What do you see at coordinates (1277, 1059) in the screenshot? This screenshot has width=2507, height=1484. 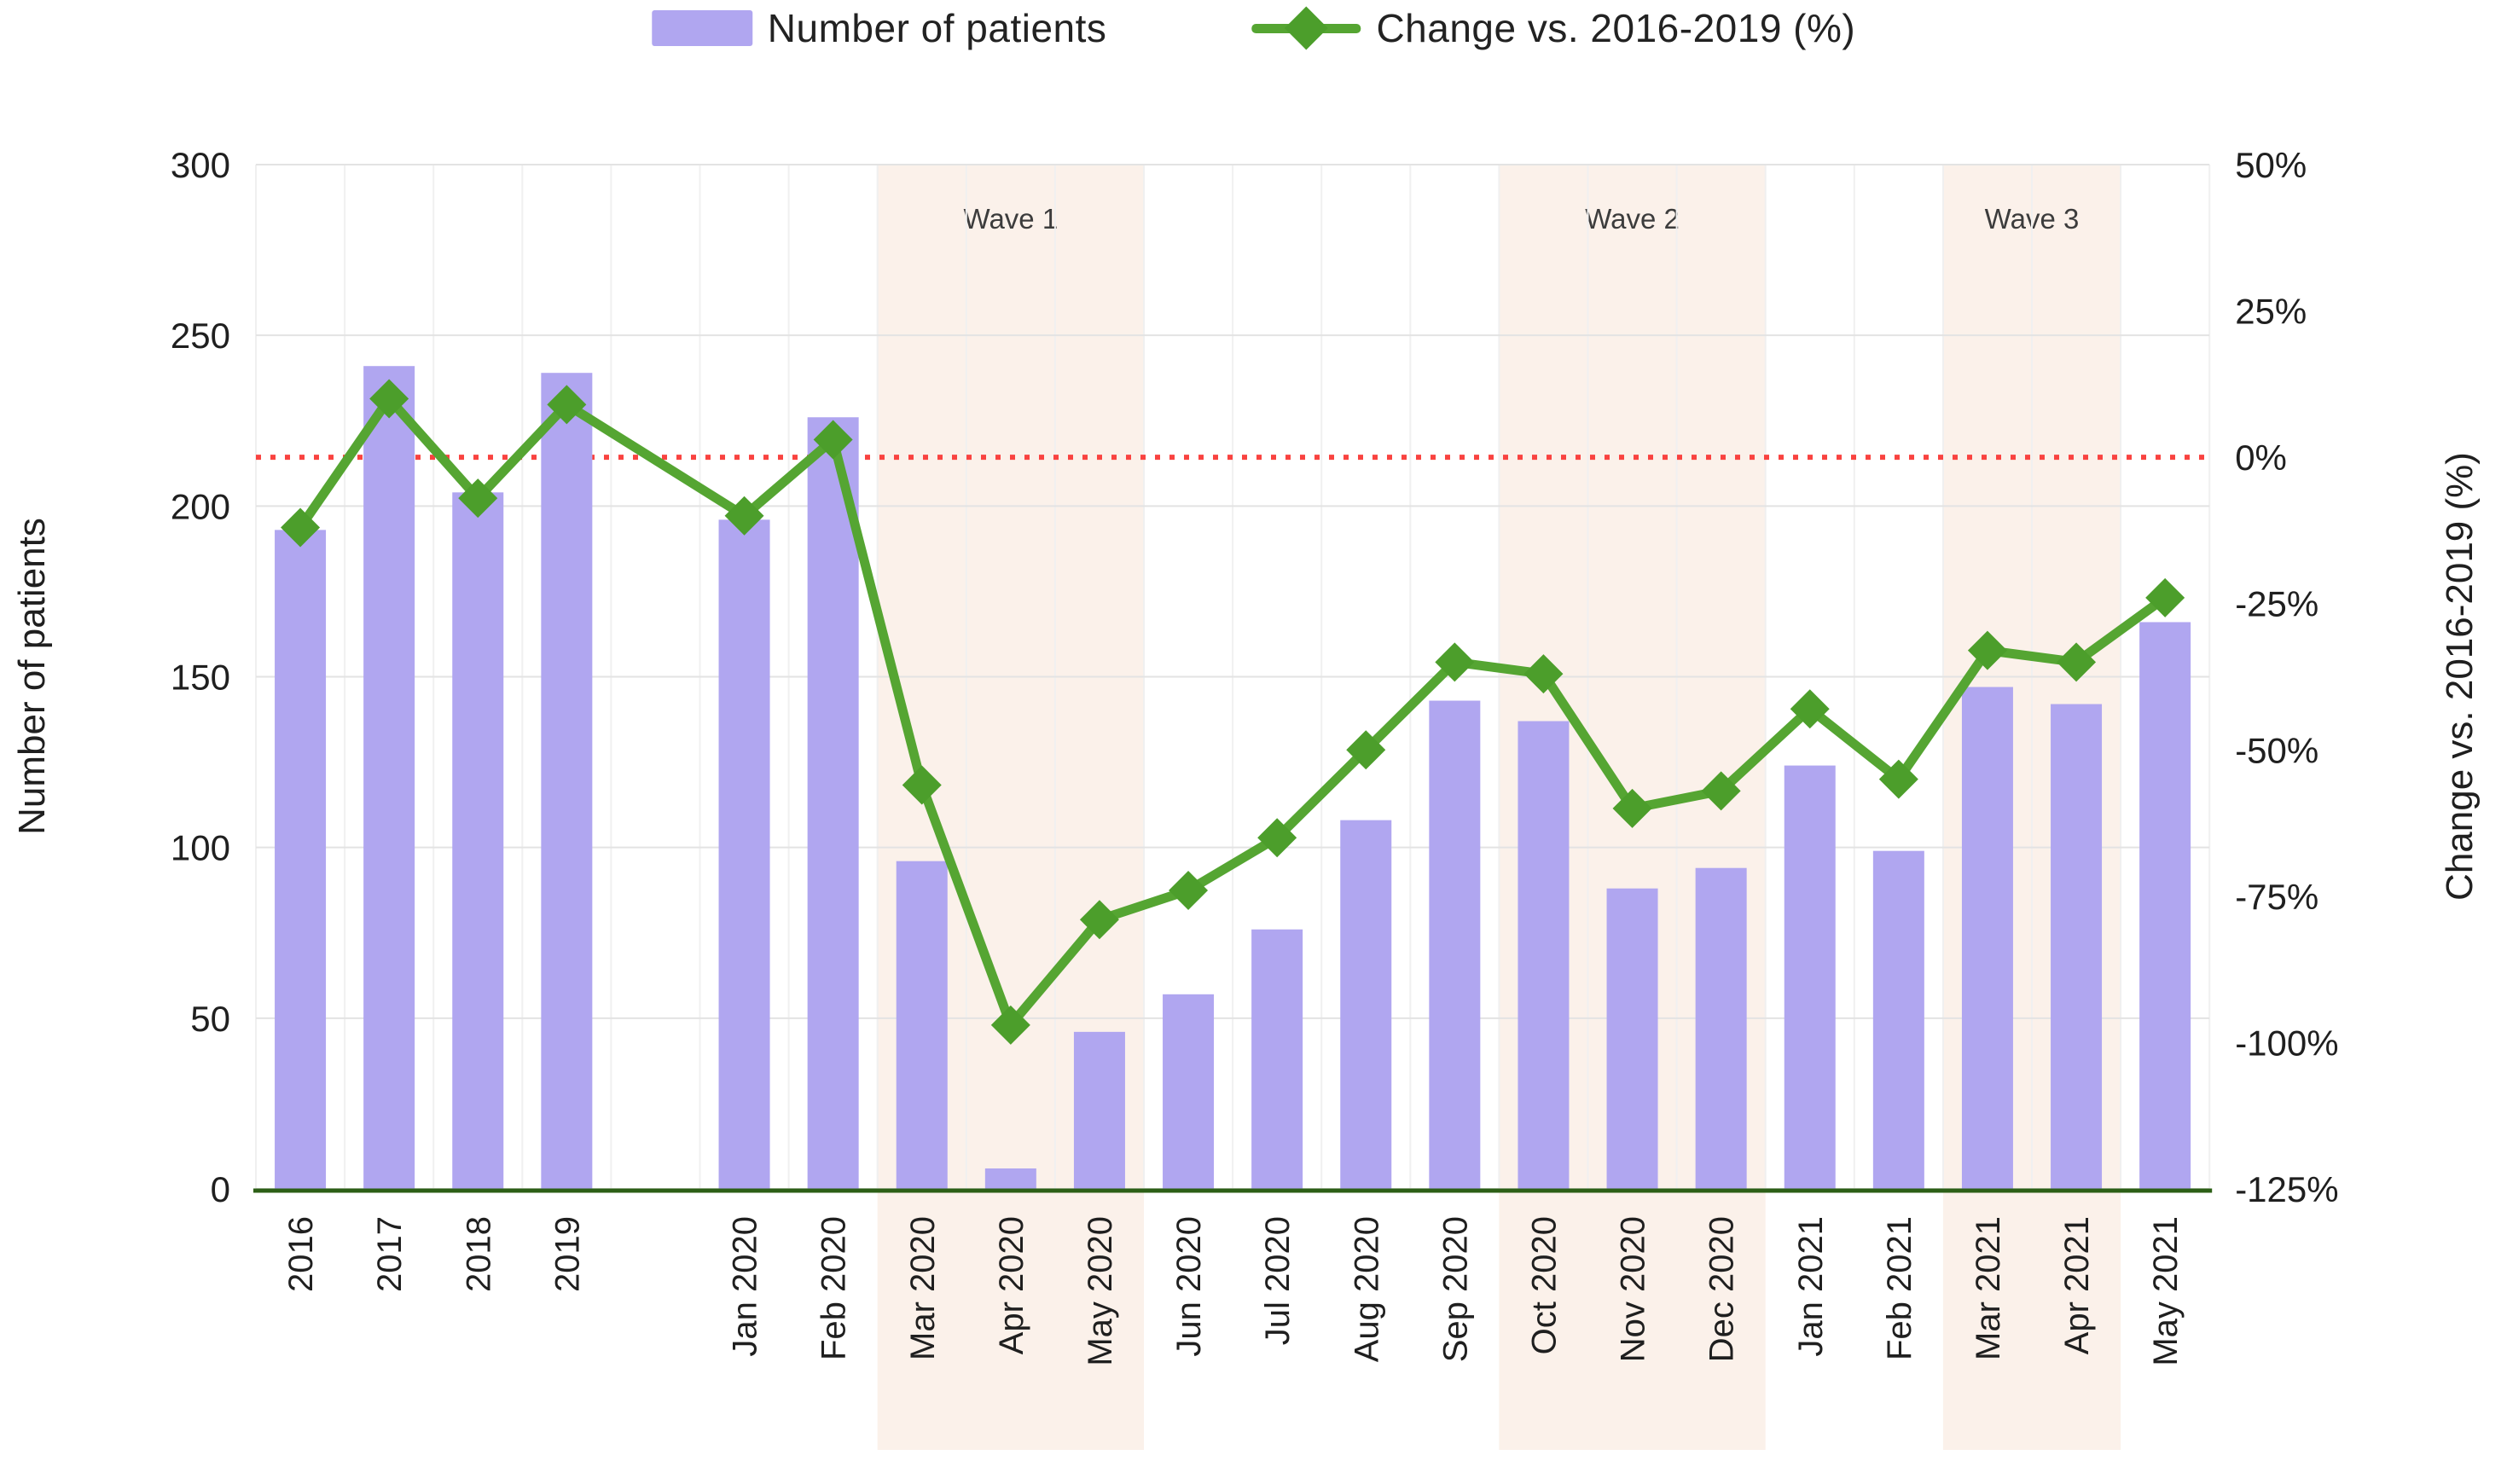 I see `bar-jul-2020` at bounding box center [1277, 1059].